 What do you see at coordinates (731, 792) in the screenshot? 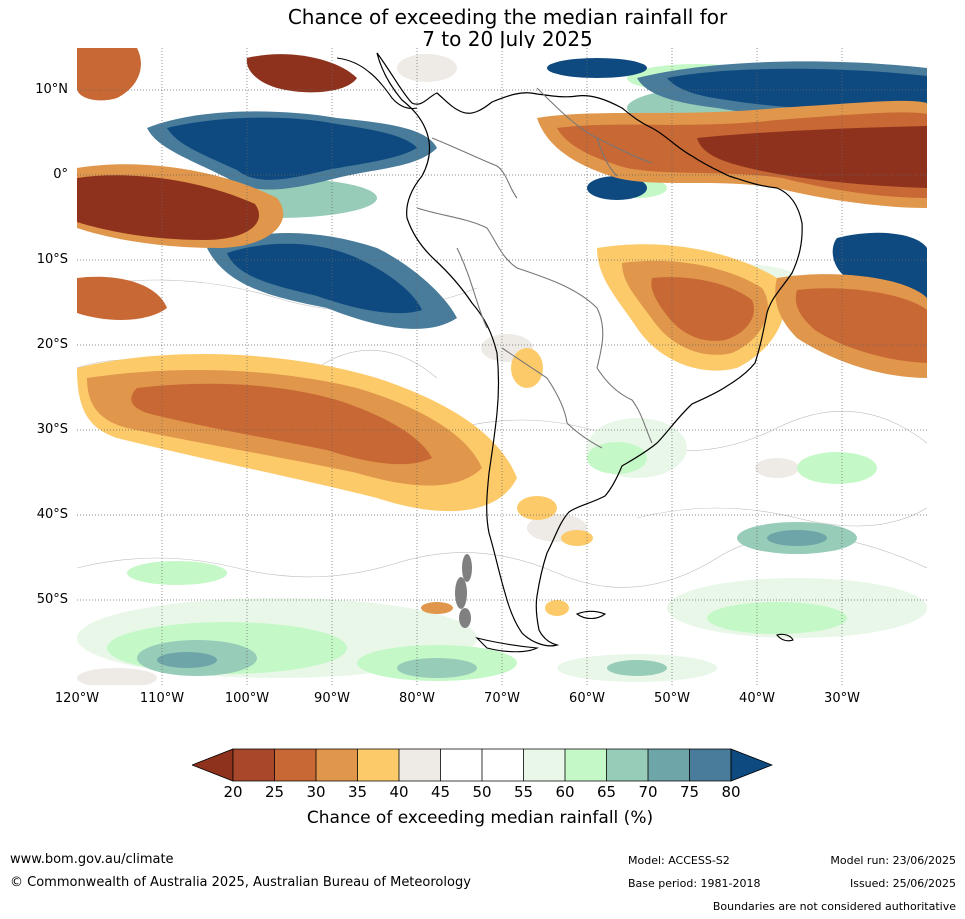
I see `colorbar-tick-80: 80` at bounding box center [731, 792].